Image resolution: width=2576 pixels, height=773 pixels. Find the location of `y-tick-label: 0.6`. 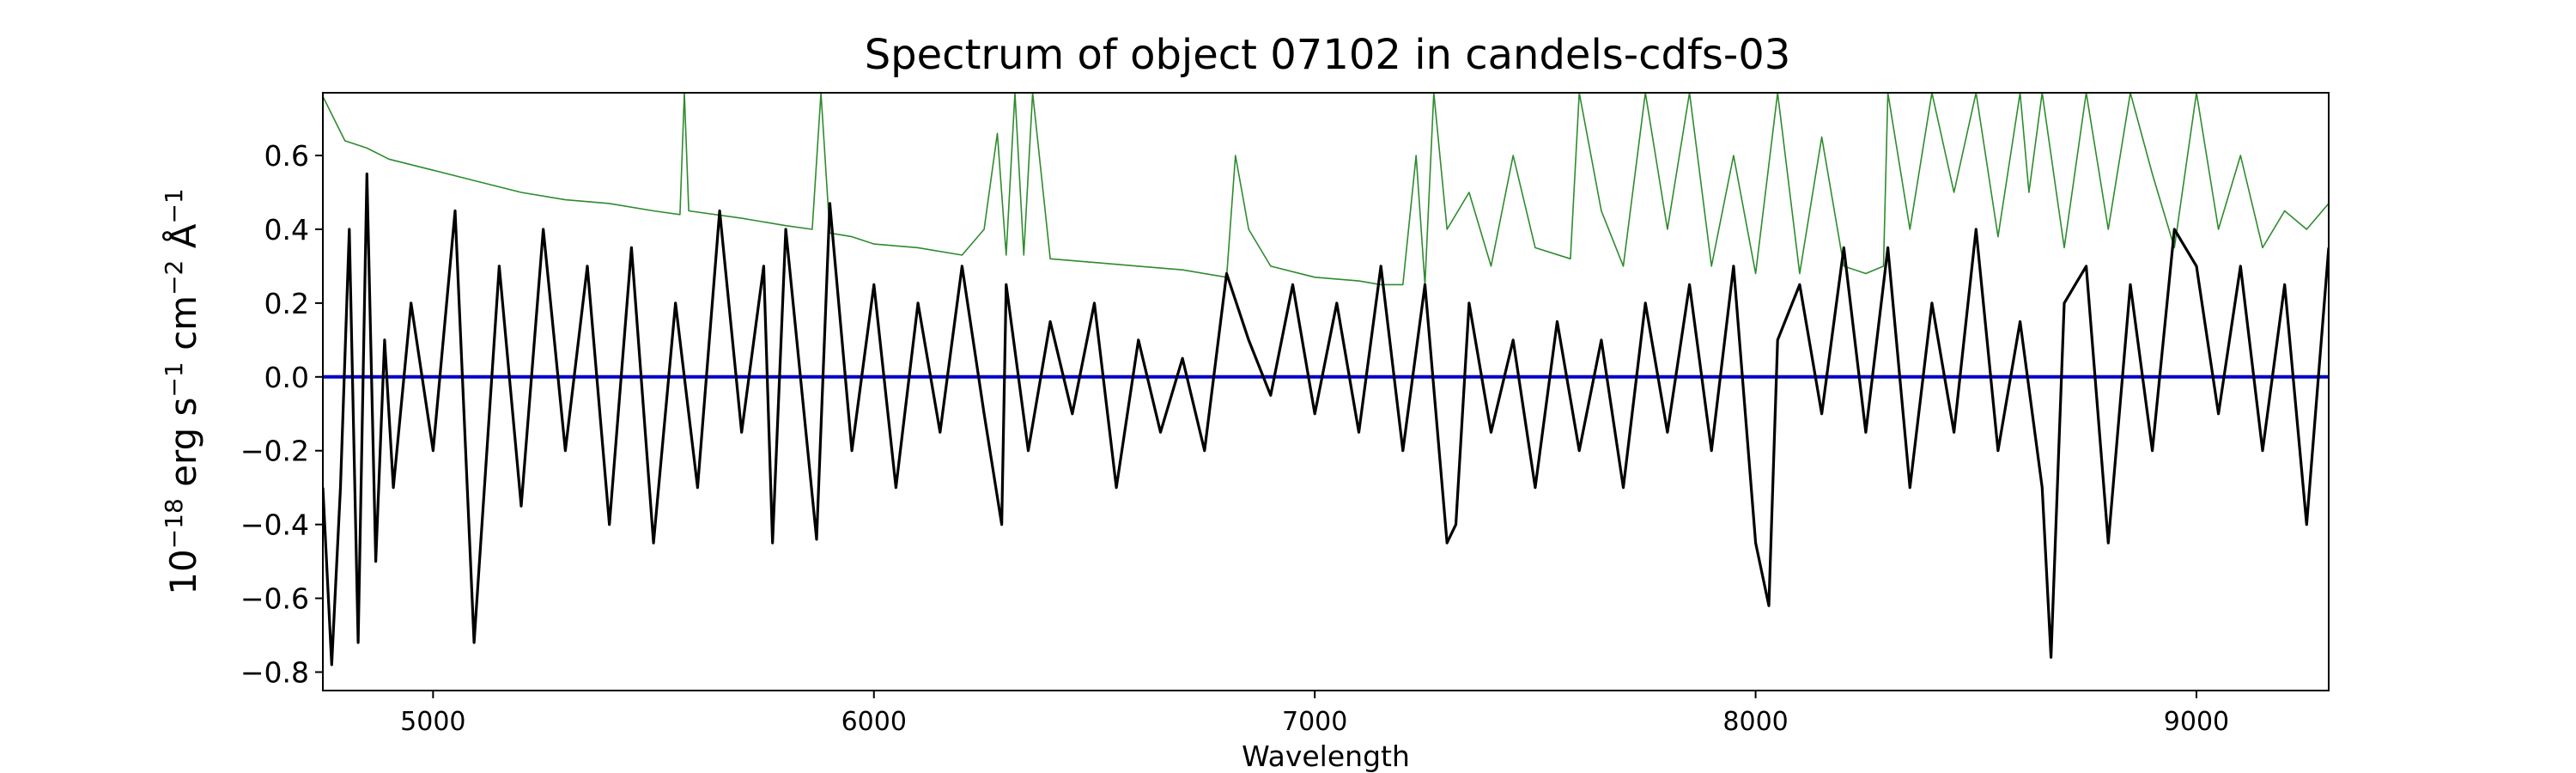

y-tick-label: 0.6 is located at coordinates (286, 156).